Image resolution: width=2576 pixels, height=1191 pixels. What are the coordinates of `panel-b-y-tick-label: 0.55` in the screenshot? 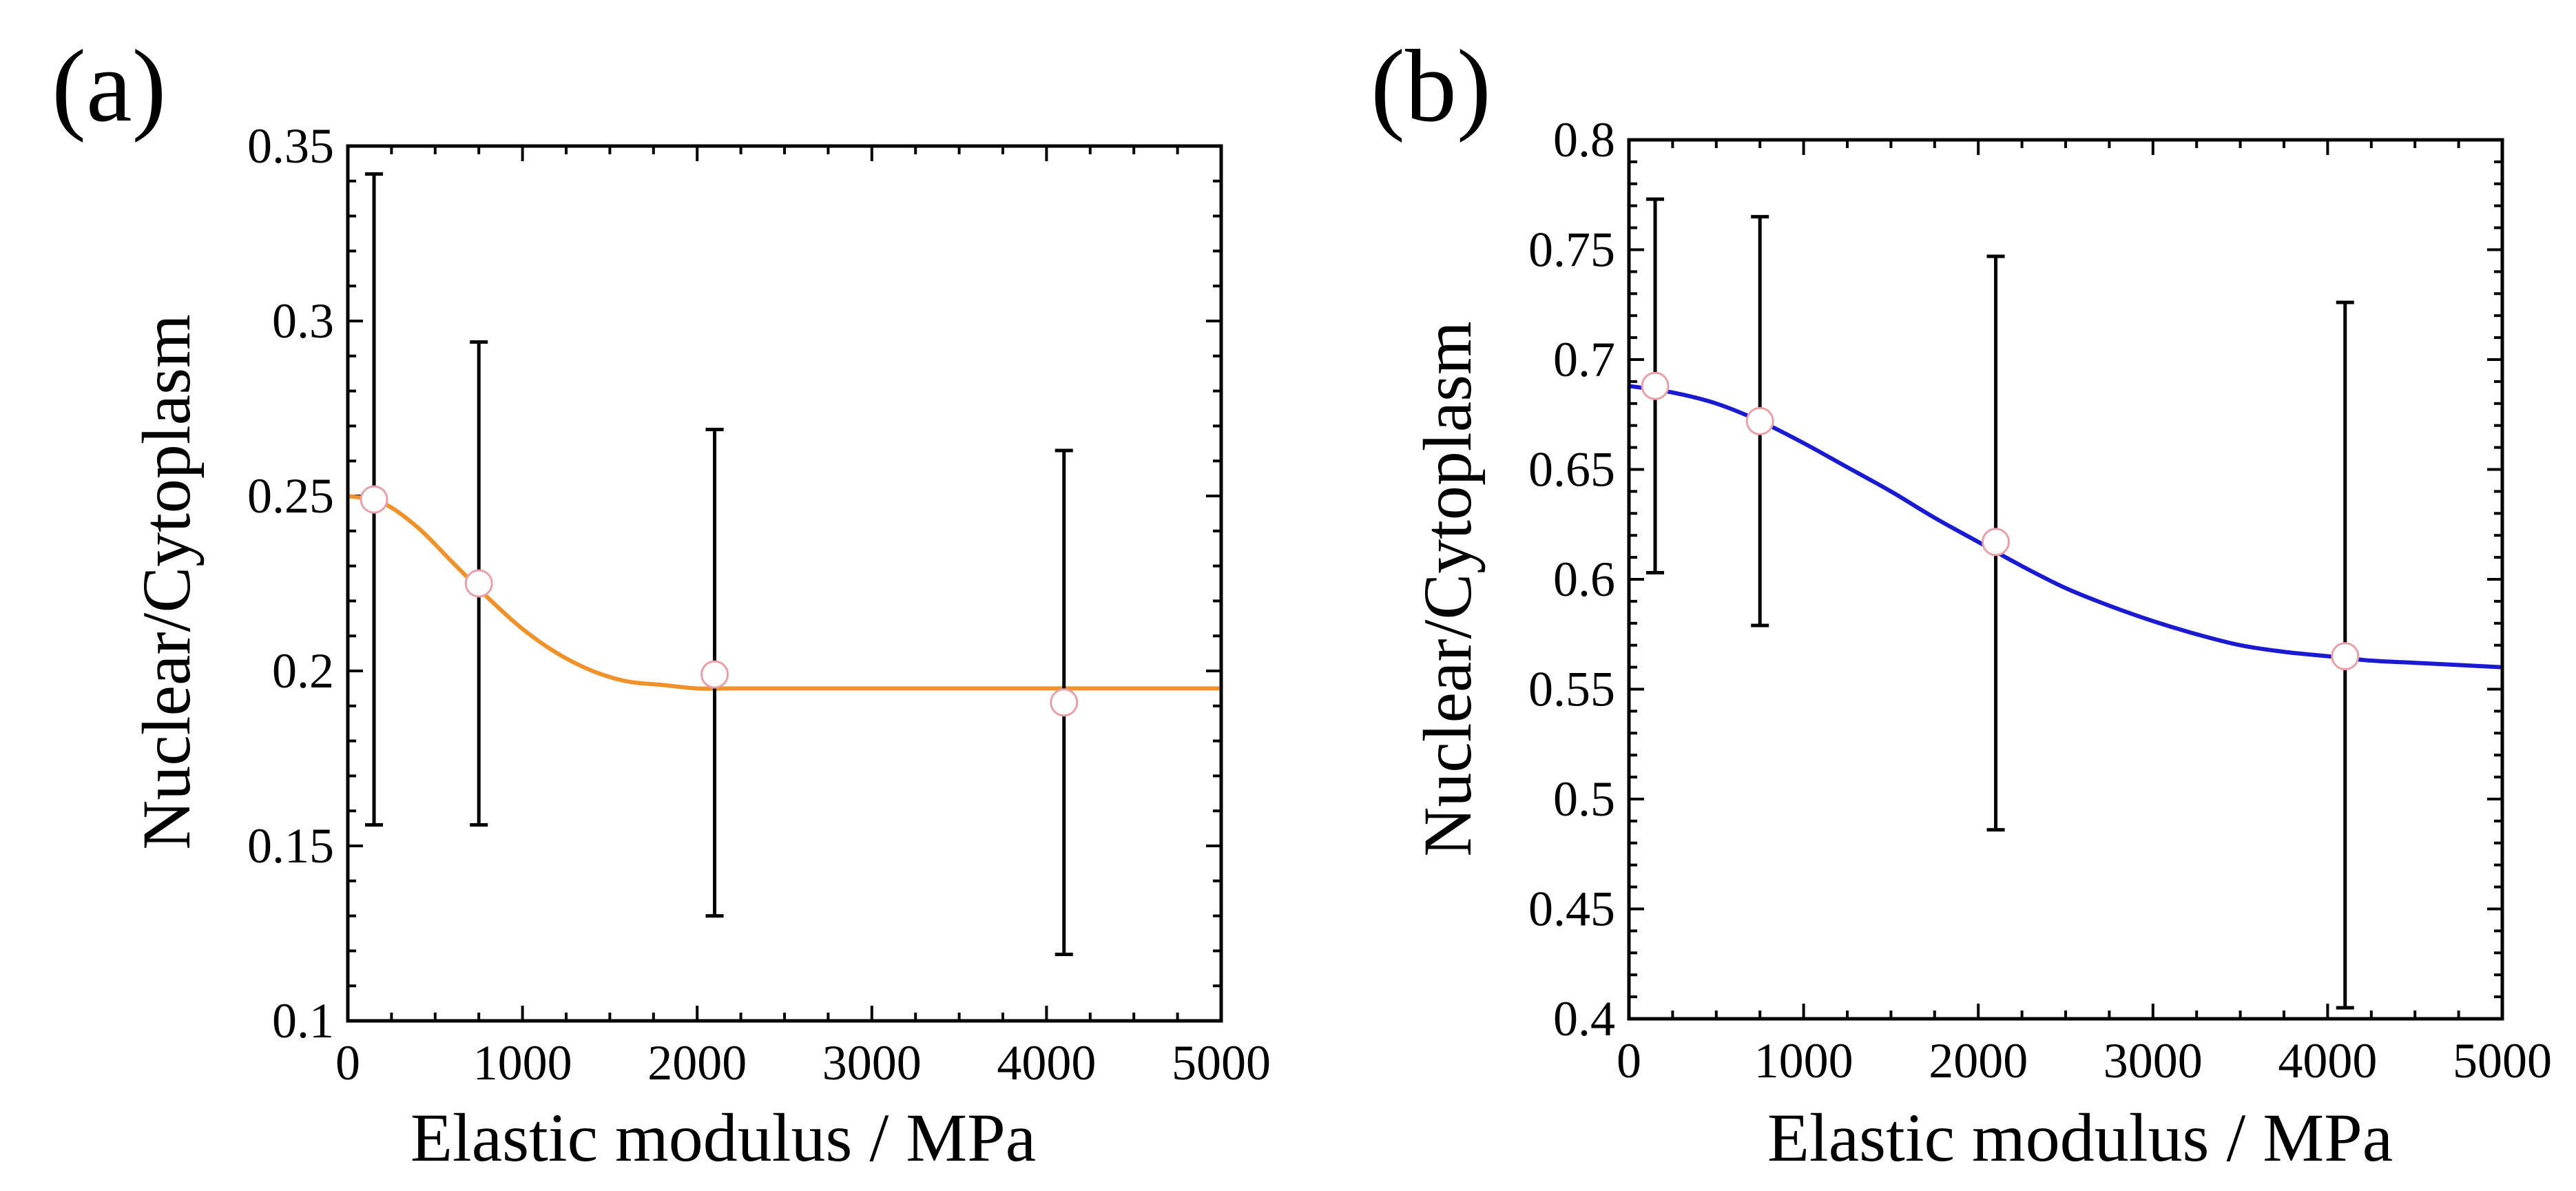 It's located at (1571, 689).